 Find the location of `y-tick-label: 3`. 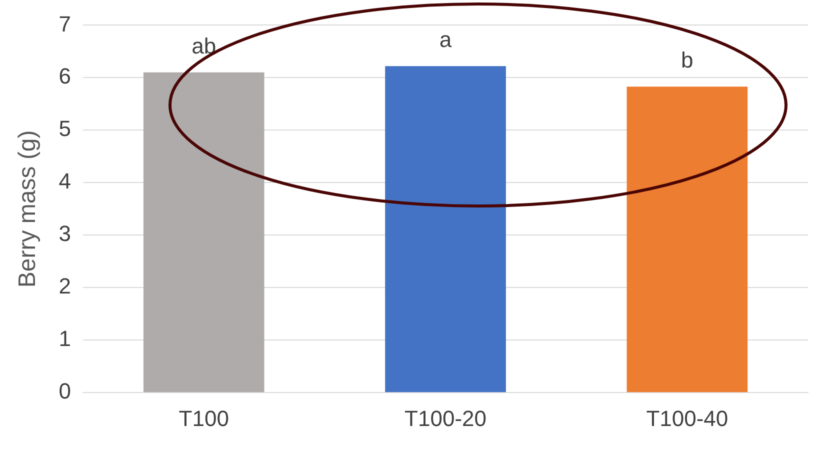

y-tick-label: 3 is located at coordinates (65, 233).